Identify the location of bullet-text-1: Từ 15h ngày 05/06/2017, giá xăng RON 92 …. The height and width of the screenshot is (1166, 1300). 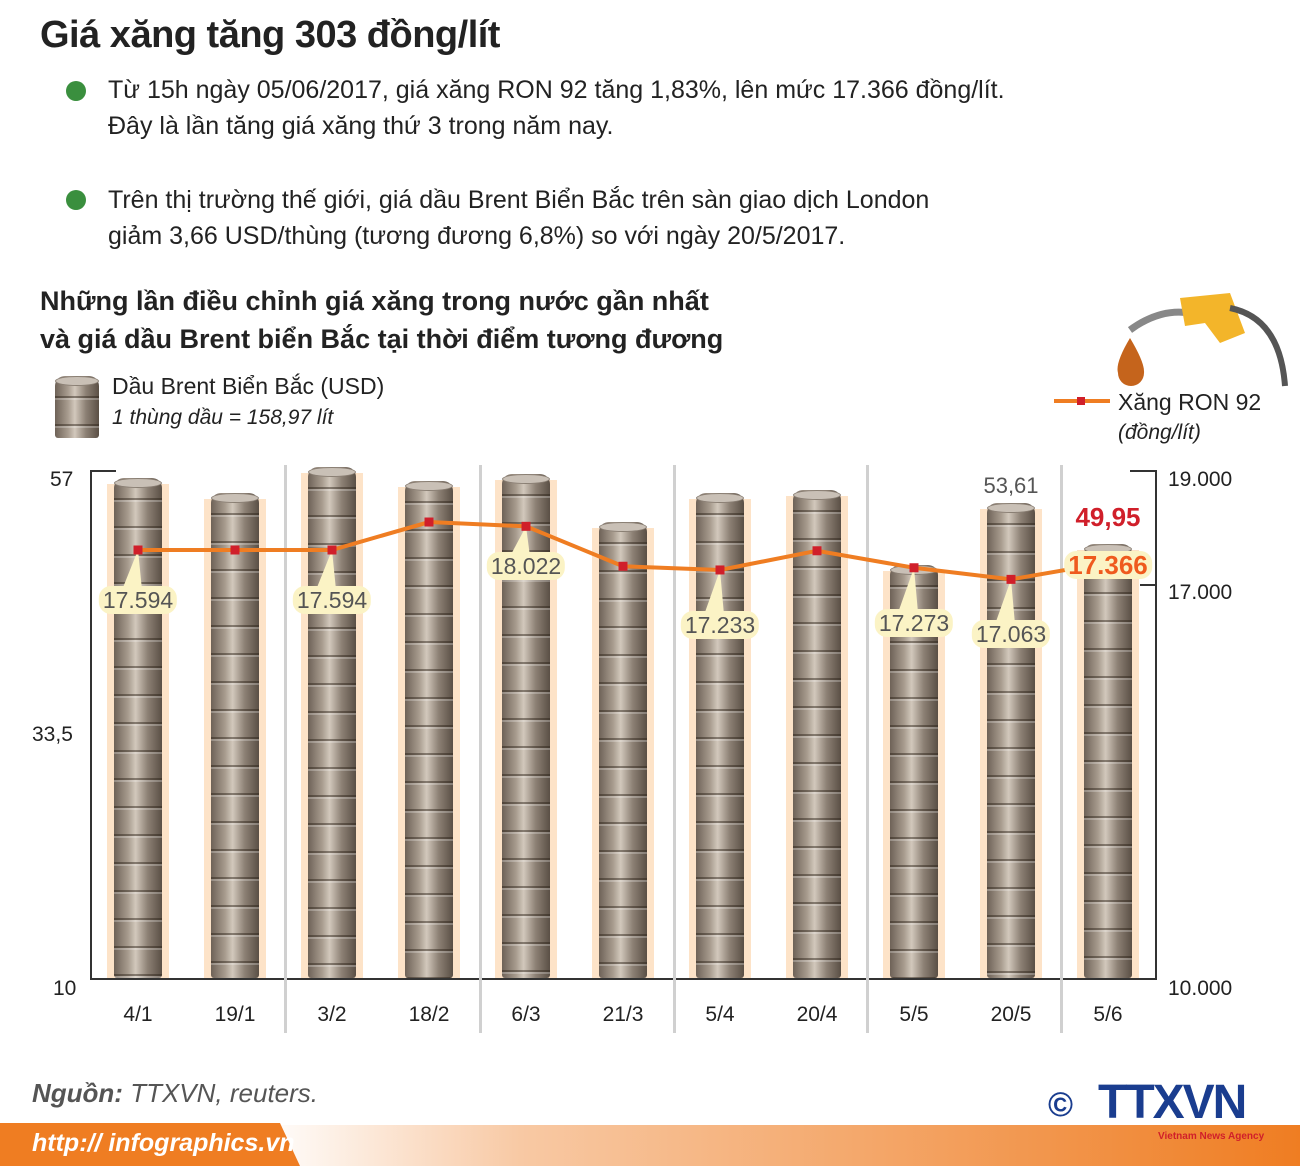
(556, 108).